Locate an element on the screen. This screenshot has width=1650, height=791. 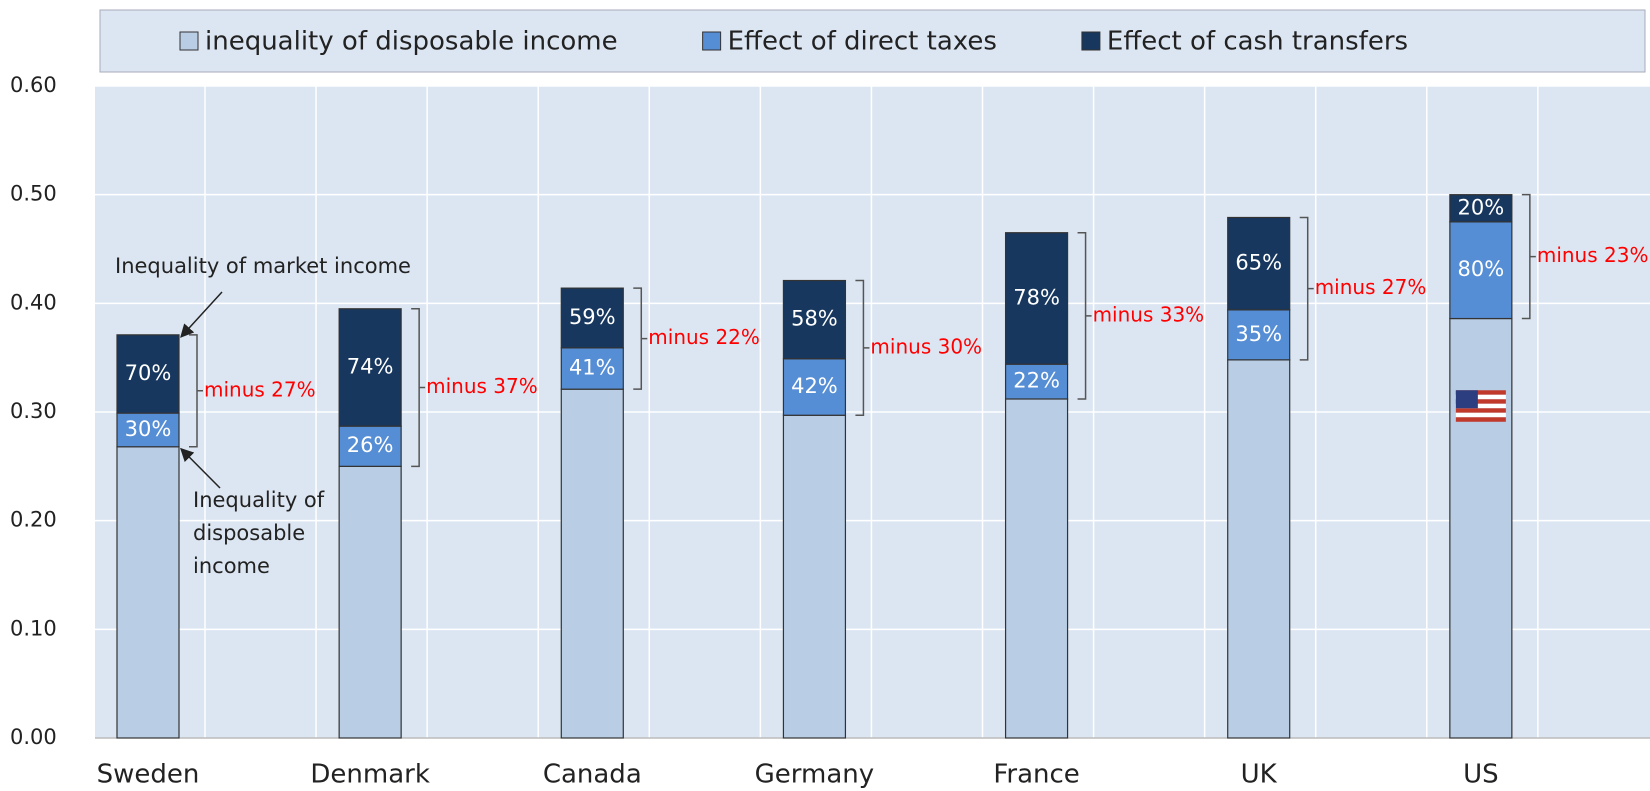
x-tick-label: France is located at coordinates (1036, 775).